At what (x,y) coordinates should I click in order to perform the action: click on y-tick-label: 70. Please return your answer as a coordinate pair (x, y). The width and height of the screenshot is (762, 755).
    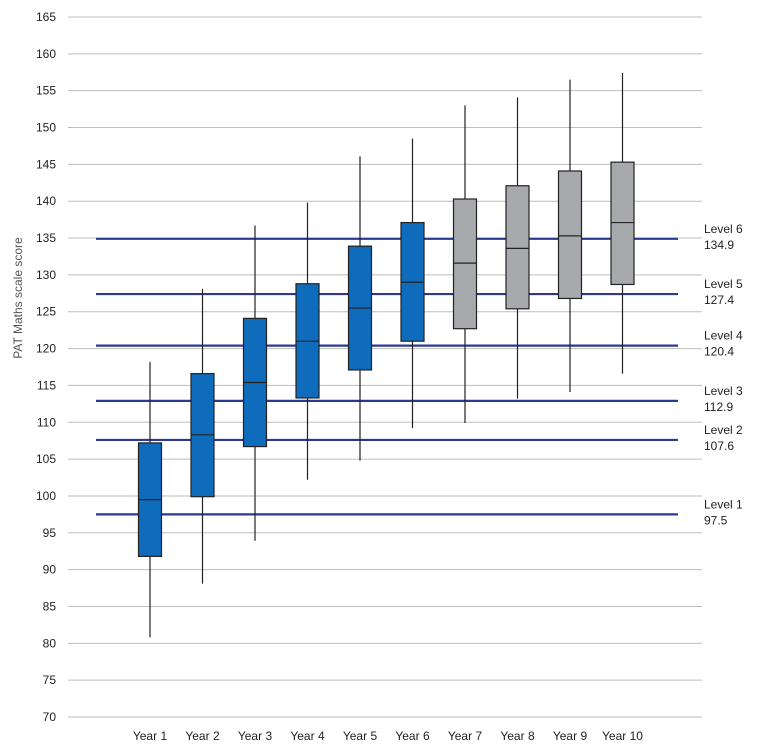
    Looking at the image, I should click on (50, 717).